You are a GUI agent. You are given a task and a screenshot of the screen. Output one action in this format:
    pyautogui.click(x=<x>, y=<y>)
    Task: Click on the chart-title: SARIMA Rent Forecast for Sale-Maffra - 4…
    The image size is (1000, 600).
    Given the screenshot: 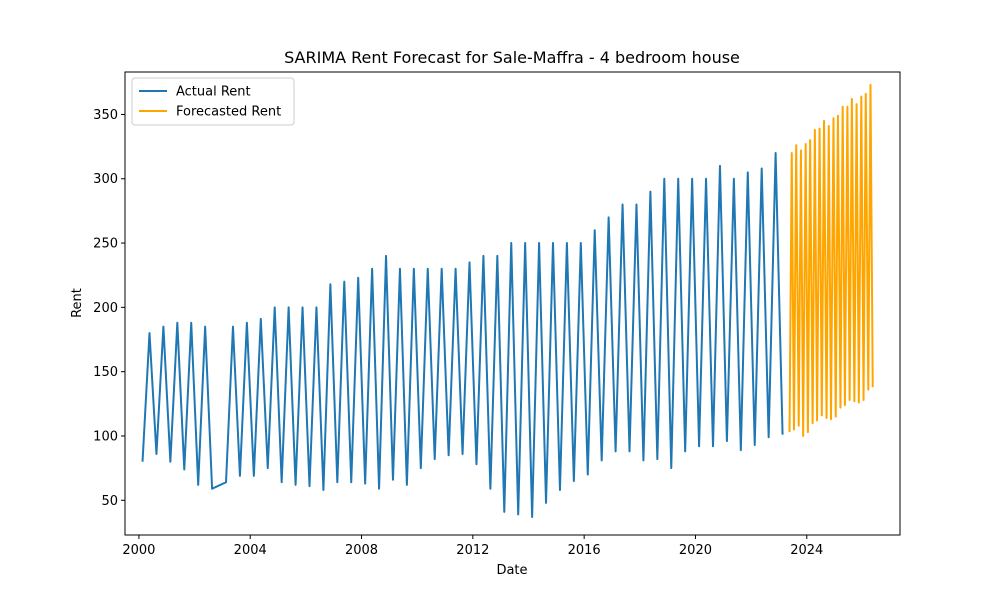 What is the action you would take?
    pyautogui.click(x=512, y=57)
    